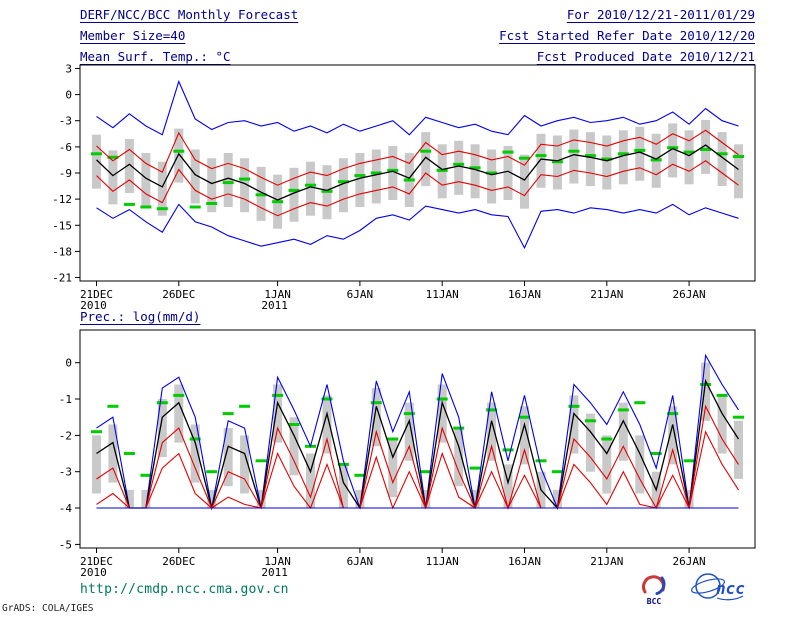 The height and width of the screenshot is (618, 800). Describe the element at coordinates (645, 56) in the screenshot. I see `fcst-produced-date: Fcst Produced Date 2010/12/21` at that location.